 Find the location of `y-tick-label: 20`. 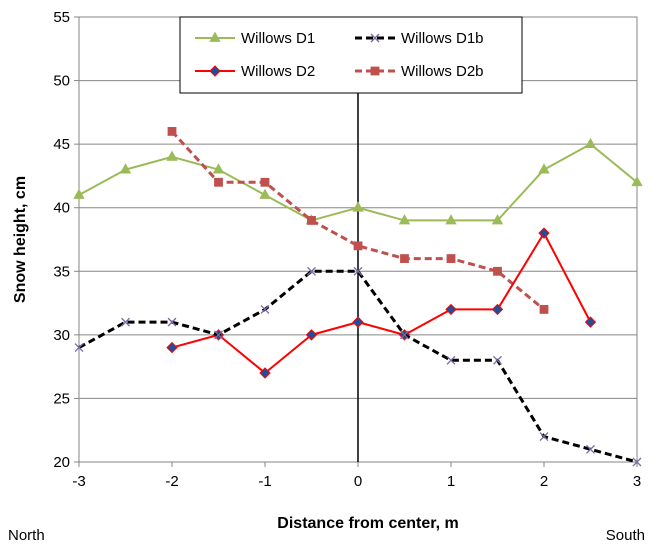

y-tick-label: 20 is located at coordinates (61, 462).